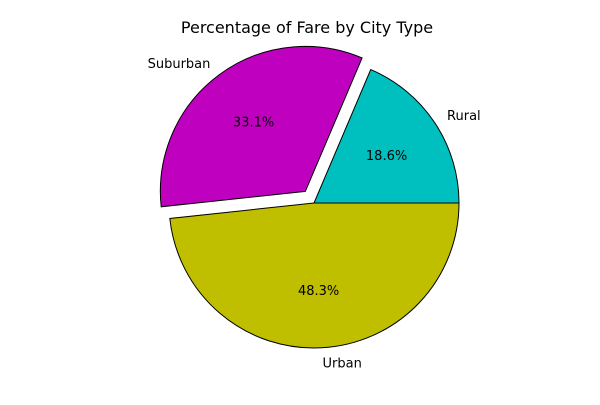 The image size is (600, 405). I want to click on pie-label-urban: Urban, so click(342, 363).